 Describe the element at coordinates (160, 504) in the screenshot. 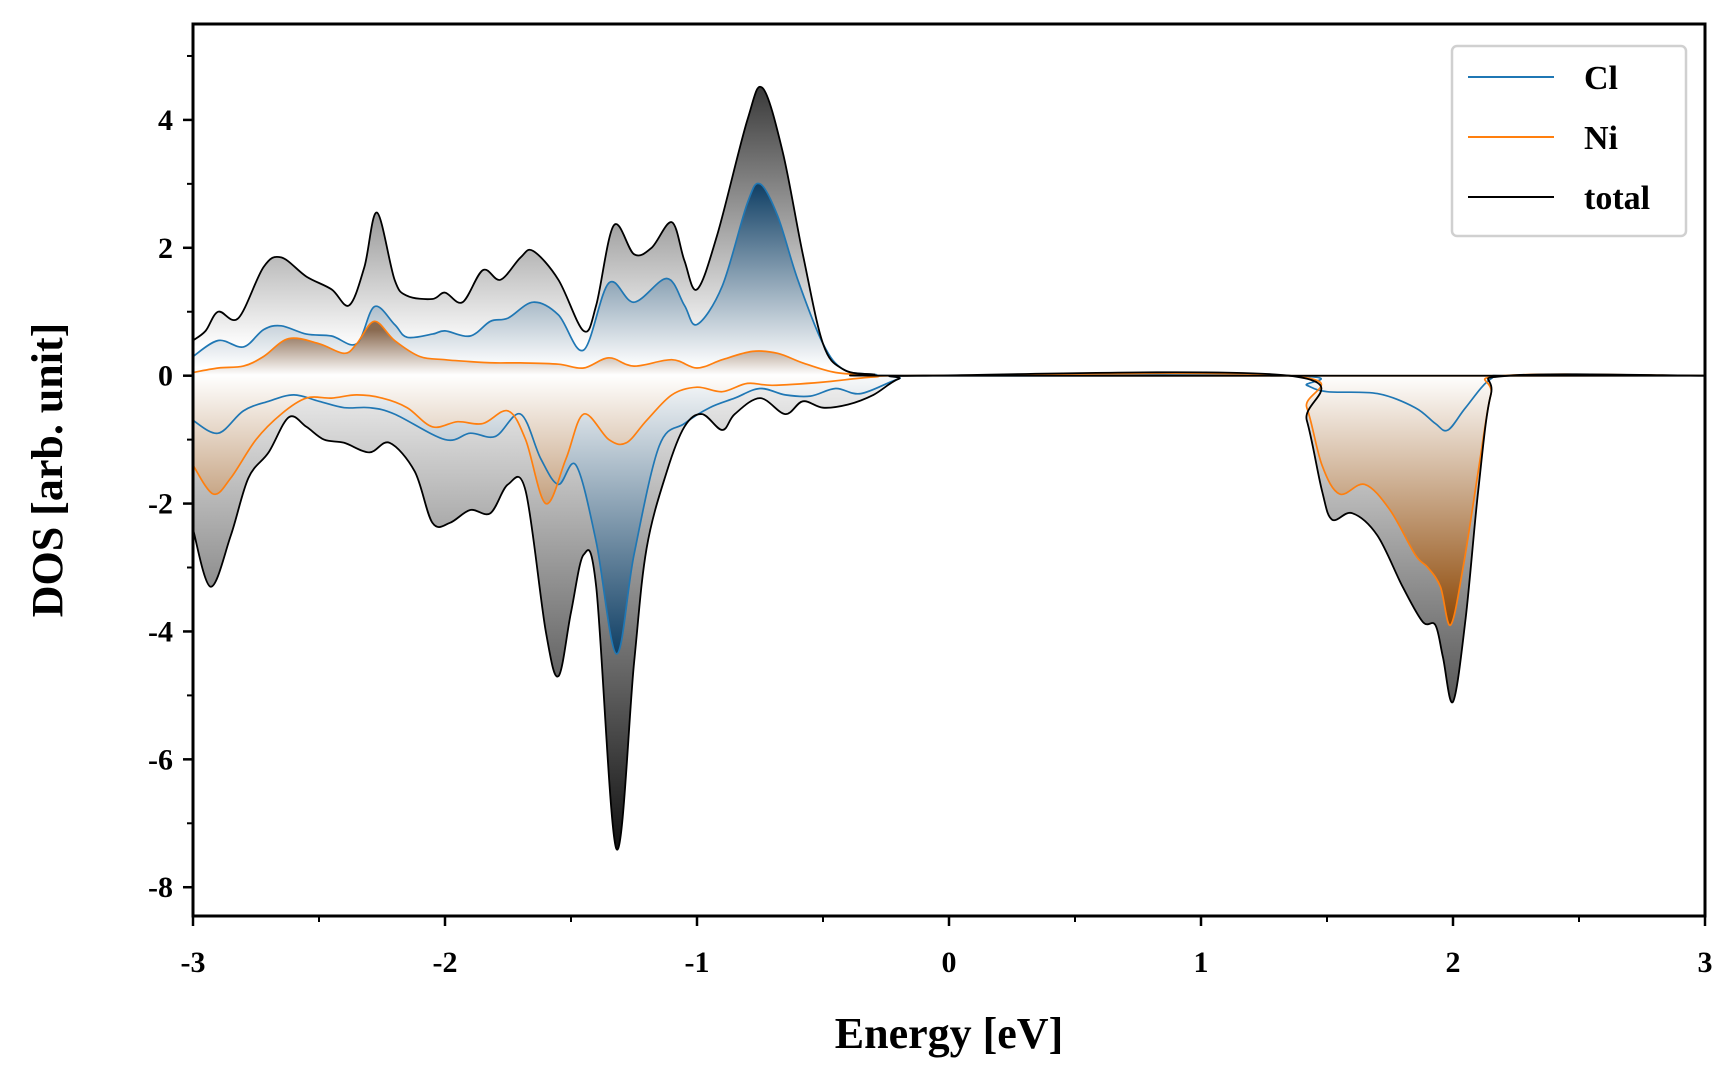

I see `y-tick-label: -2` at that location.